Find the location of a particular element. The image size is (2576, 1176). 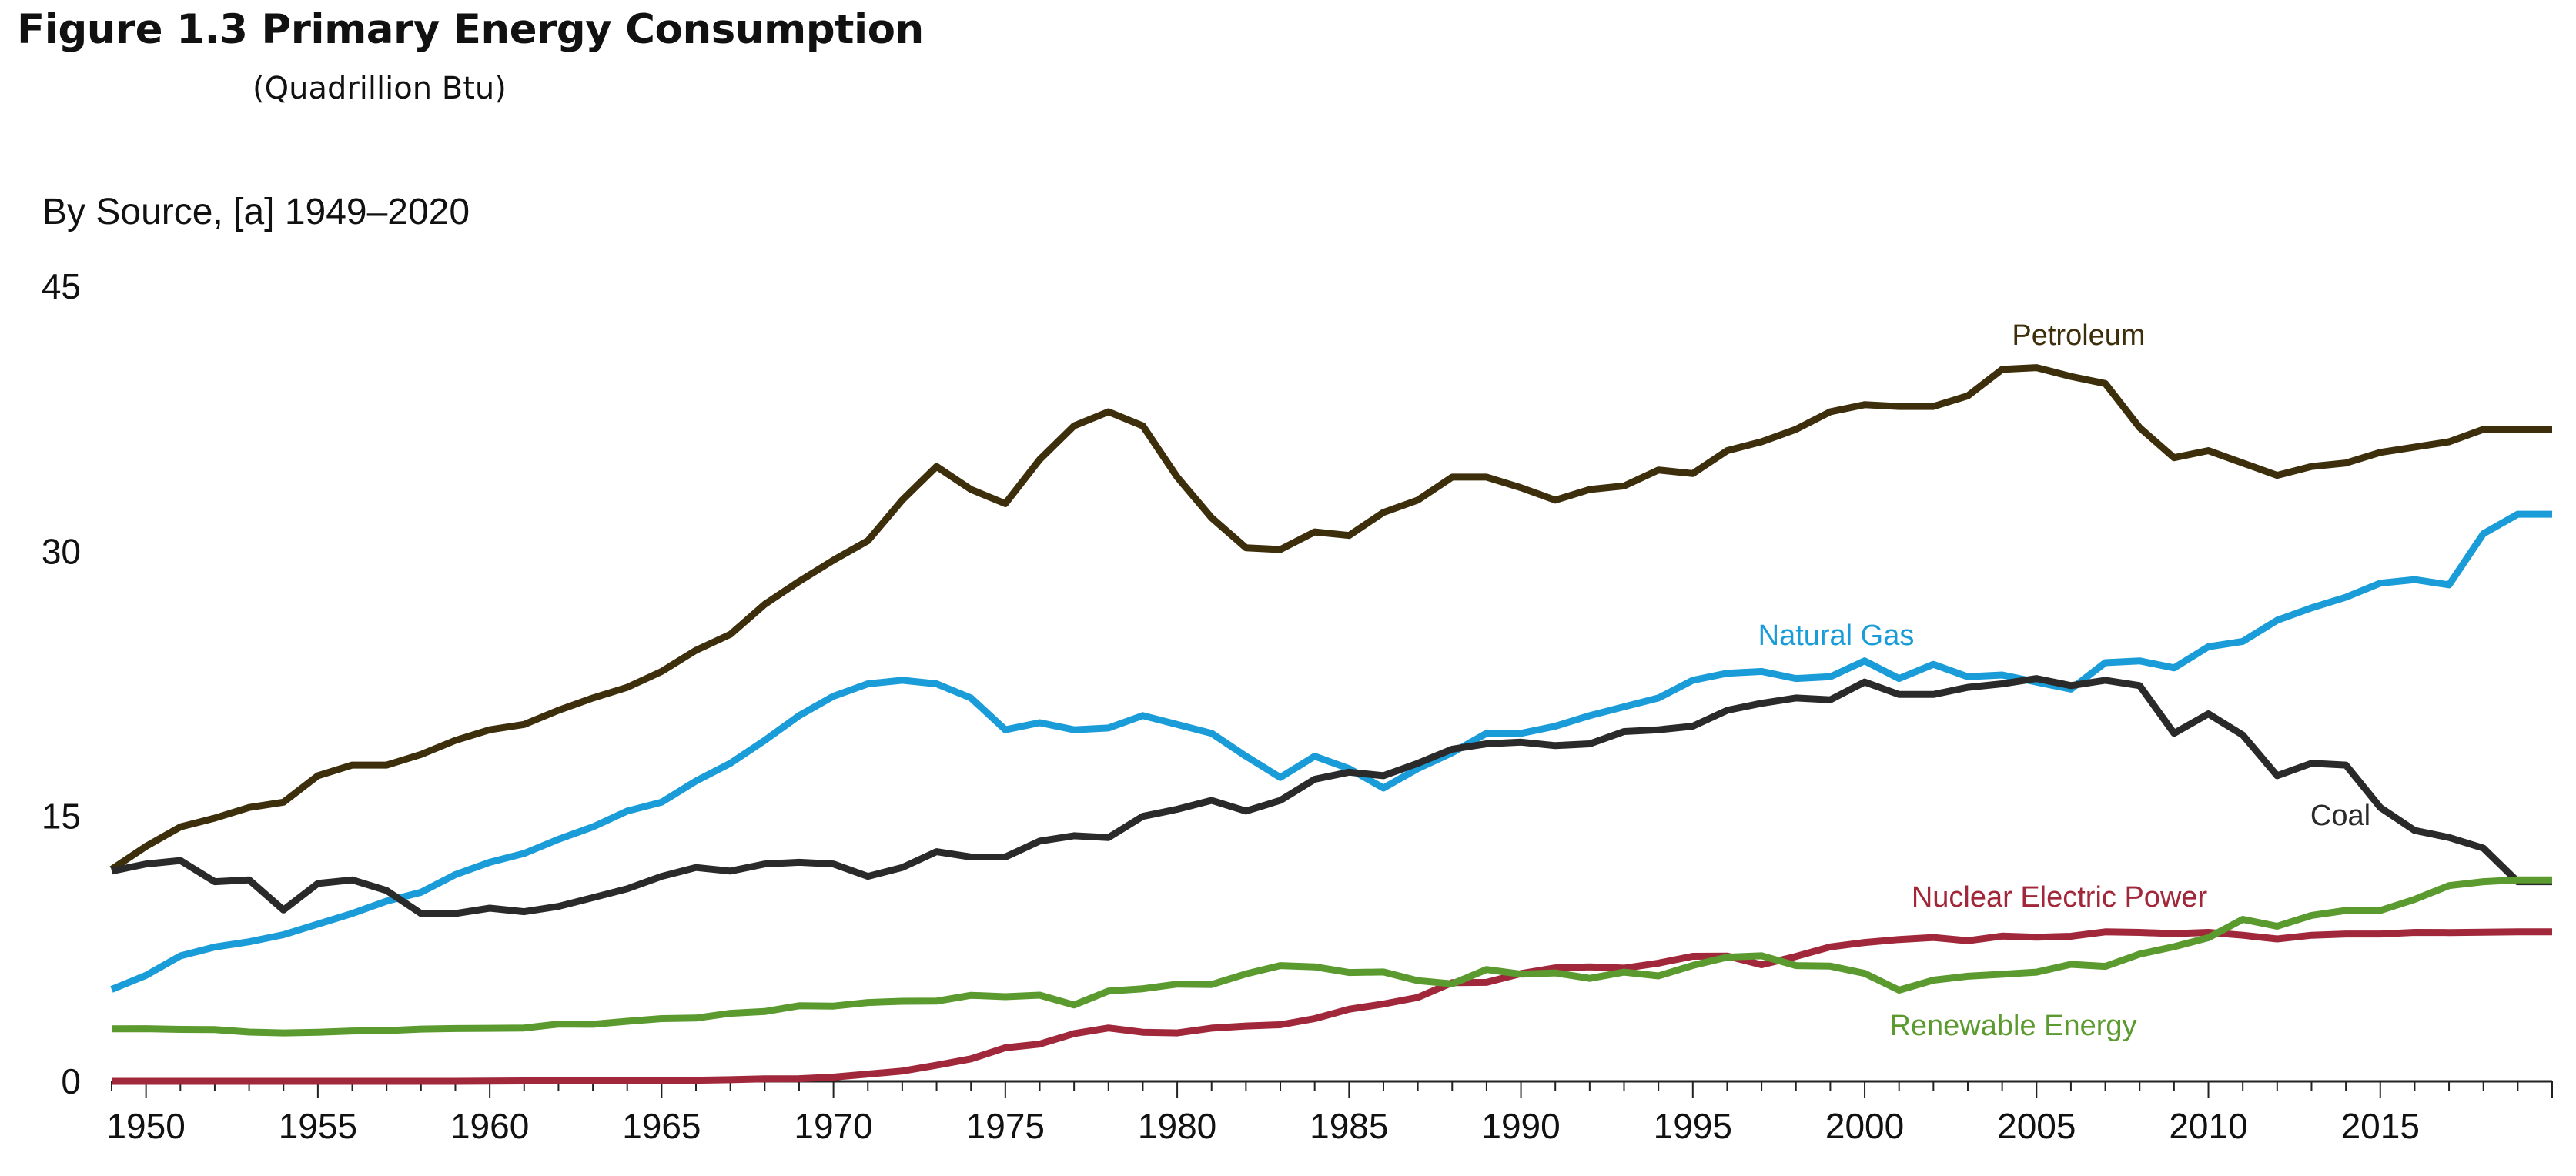

x-tick-label: 2005 is located at coordinates (2037, 1126).